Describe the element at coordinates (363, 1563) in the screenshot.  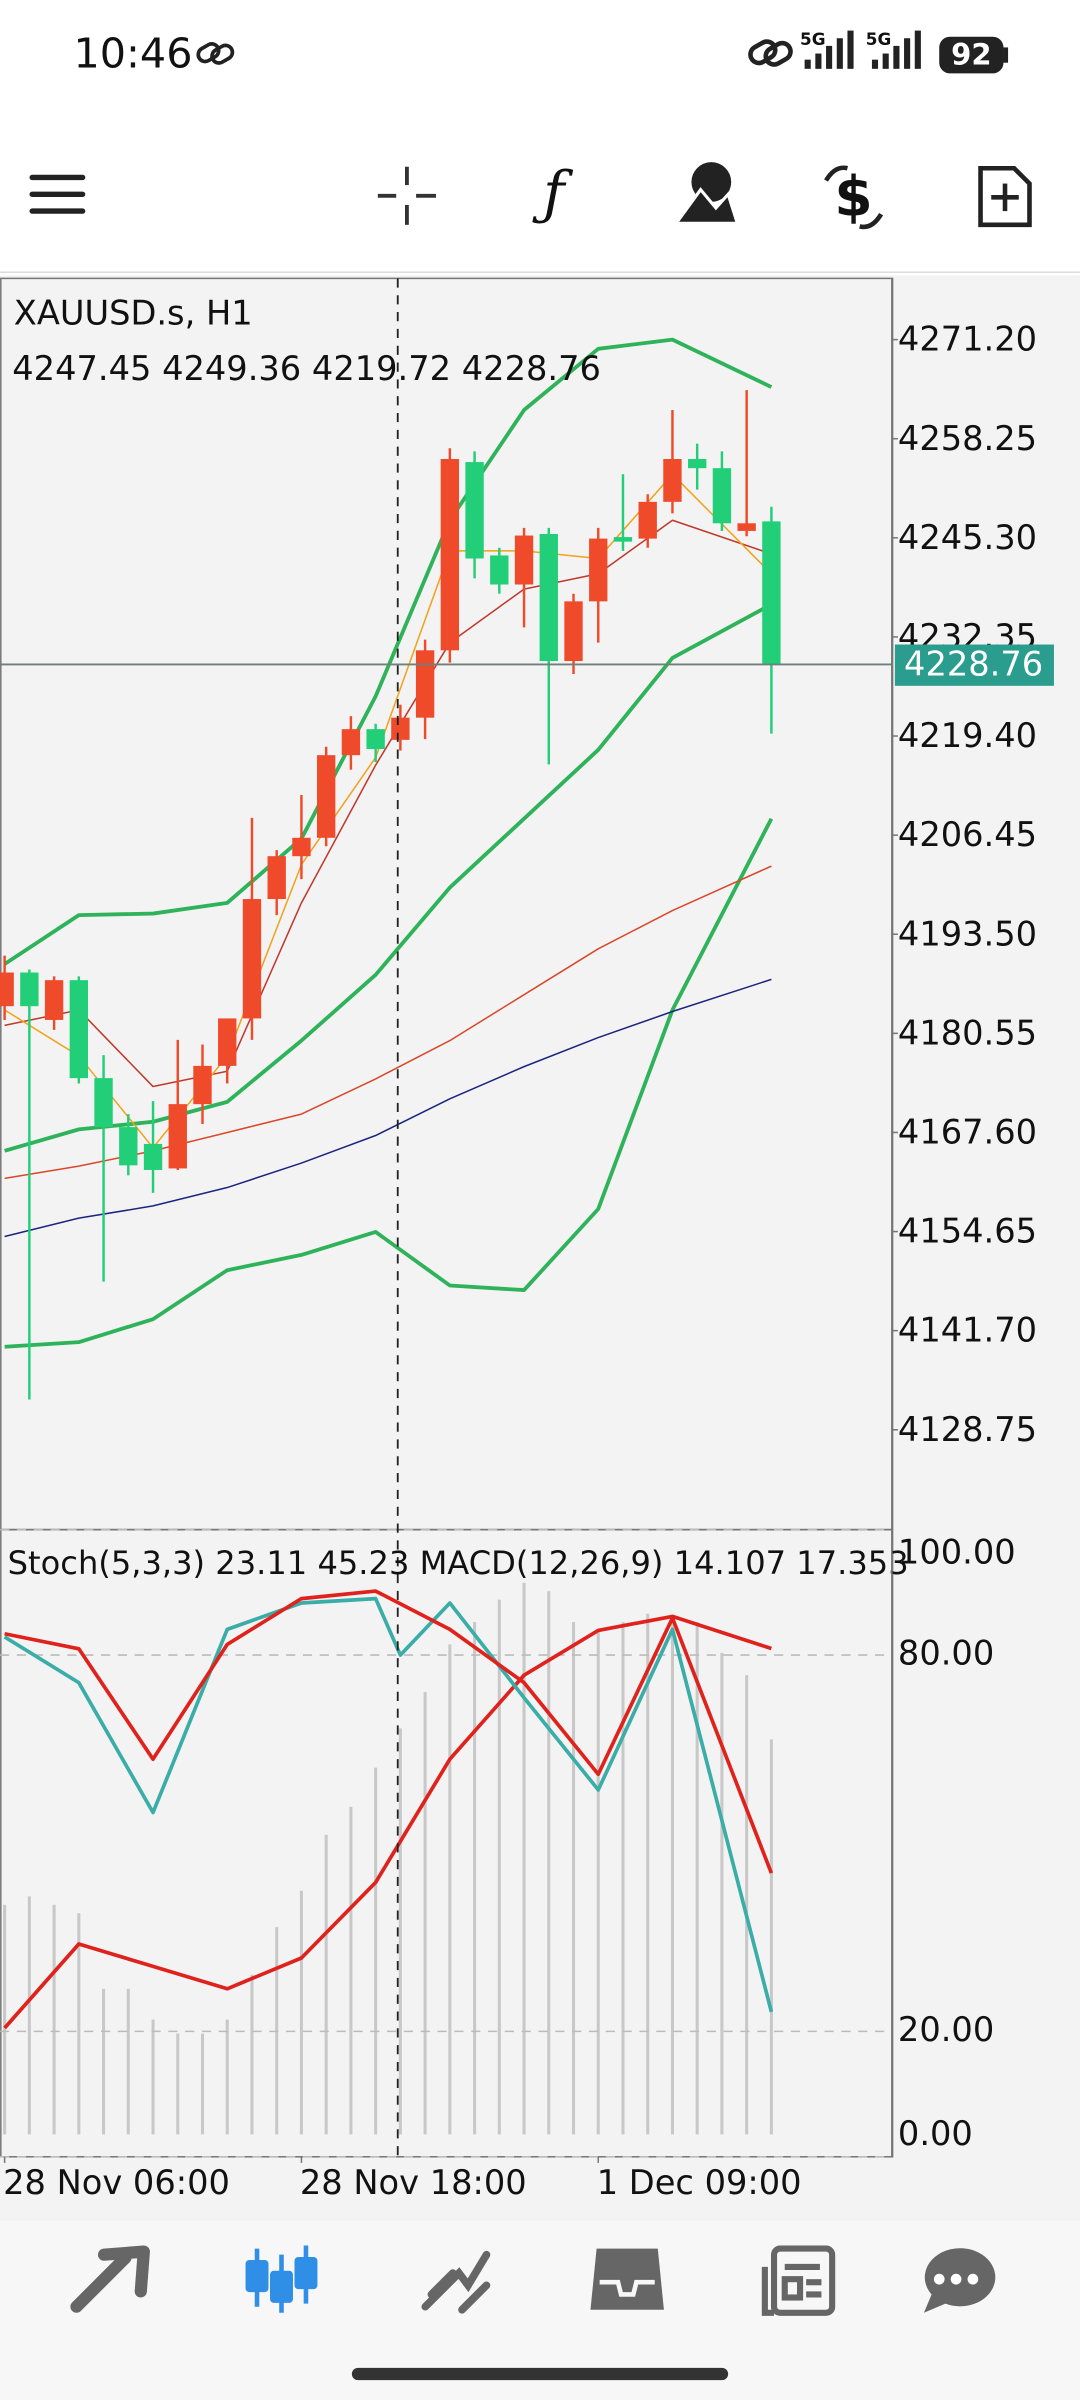
I see `stoch-signal: 45.23` at that location.